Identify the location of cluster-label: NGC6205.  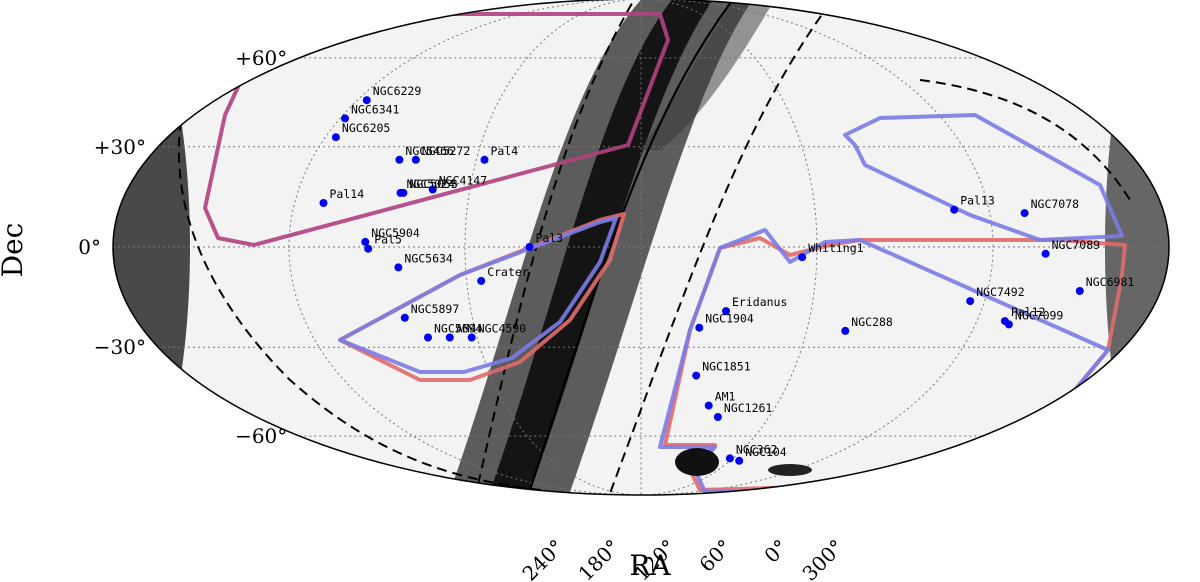
(366, 128).